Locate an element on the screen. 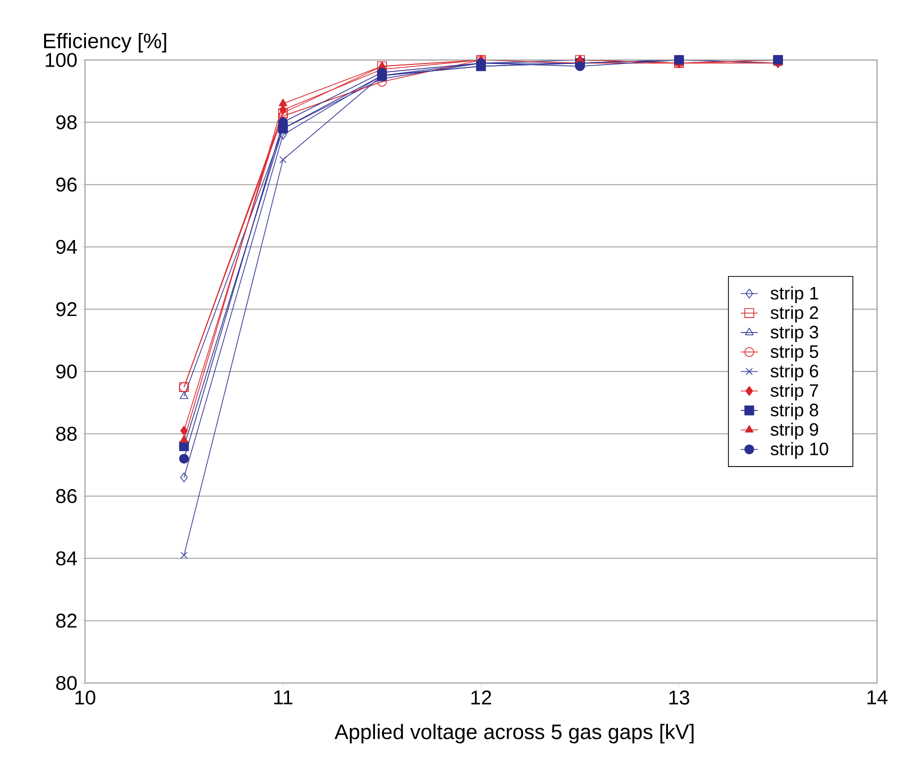 The height and width of the screenshot is (776, 910). x-tick-label: 12 is located at coordinates (481, 697).